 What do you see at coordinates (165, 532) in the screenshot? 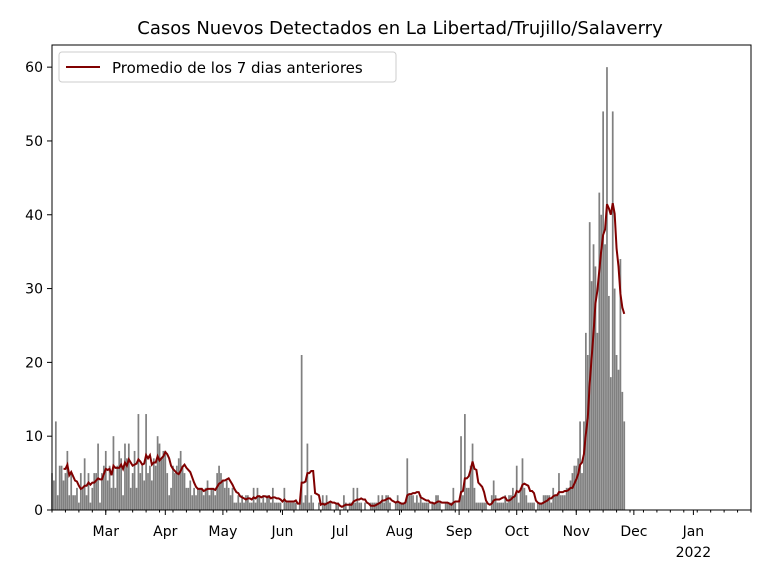
I see `x-tick-label: Apr` at bounding box center [165, 532].